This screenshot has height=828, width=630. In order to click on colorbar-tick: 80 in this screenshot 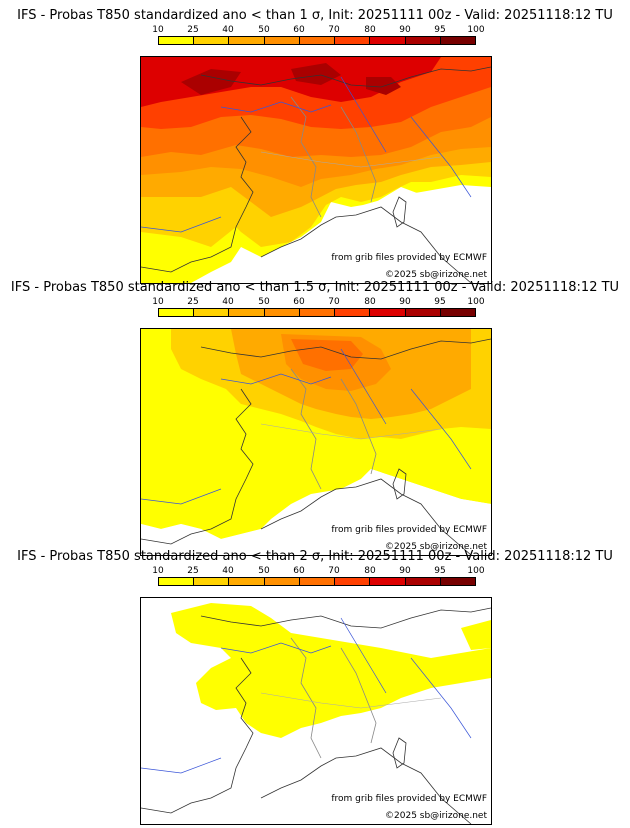, I will do `click(370, 30)`.